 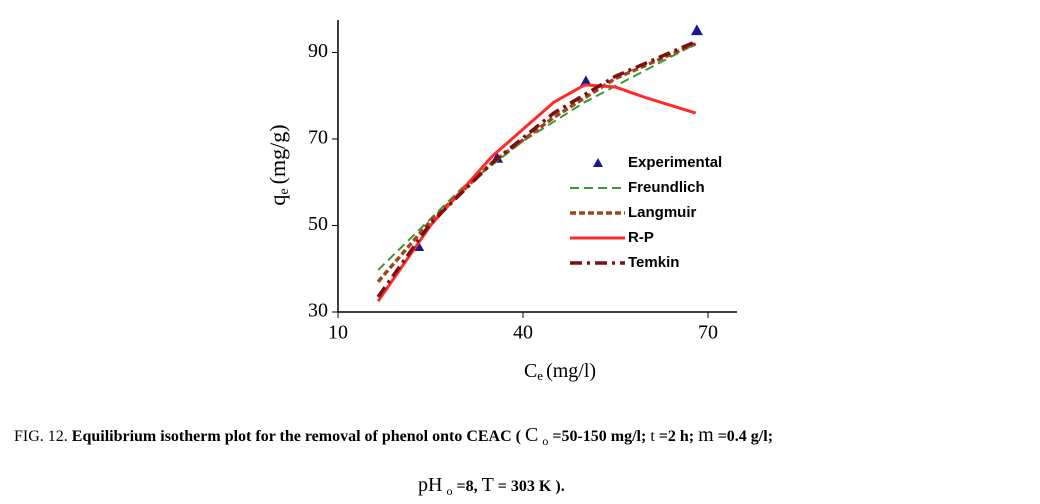 I want to click on caption-line-2: pH o =8, T = 303 K )., so click(x=491, y=486).